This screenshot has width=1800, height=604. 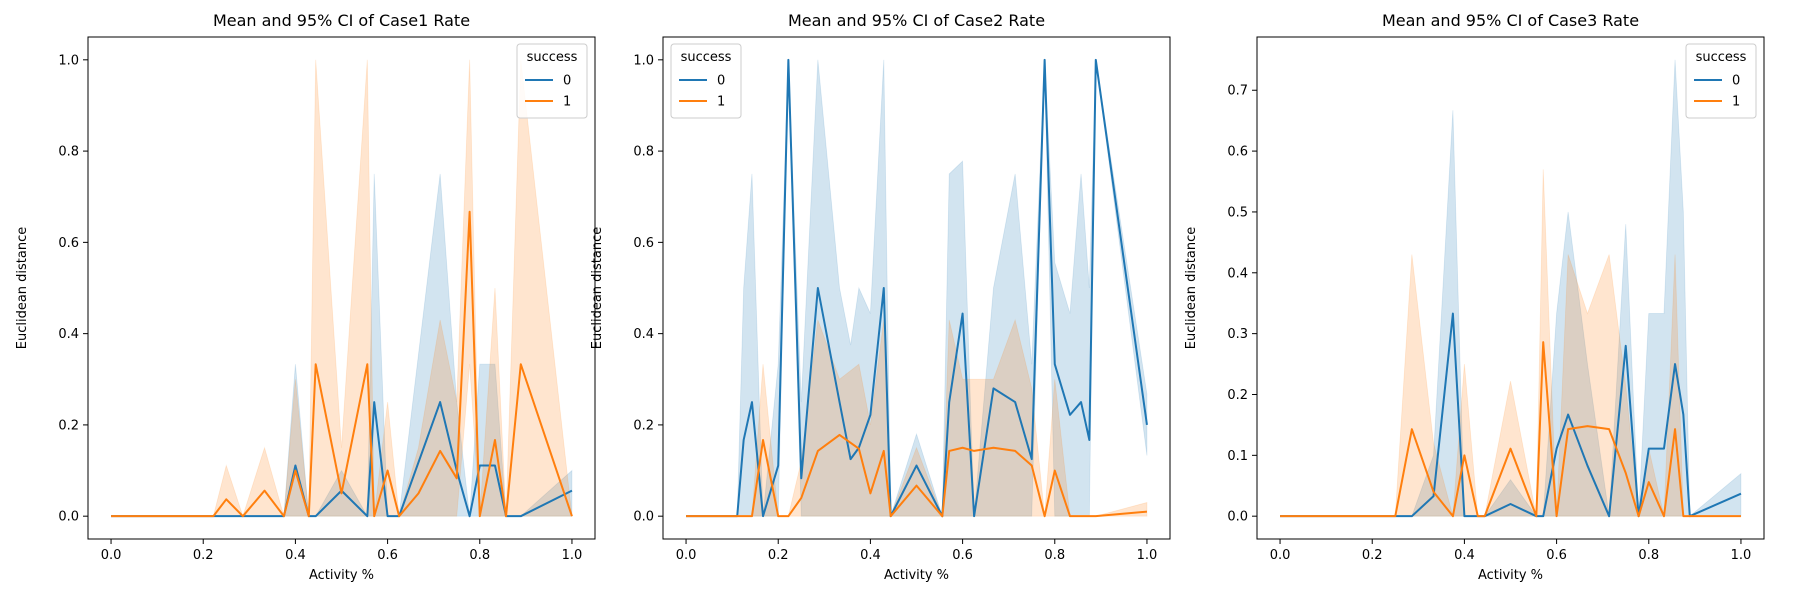 I want to click on y-tick-label: 0.7, so click(x=1237, y=91).